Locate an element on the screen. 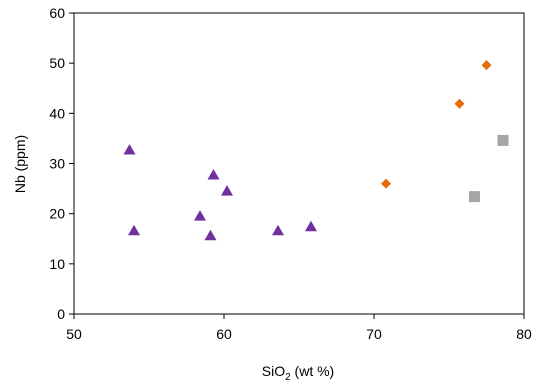 This screenshot has width=543, height=390. x-axis-title-subscript: 2 is located at coordinates (288, 377).